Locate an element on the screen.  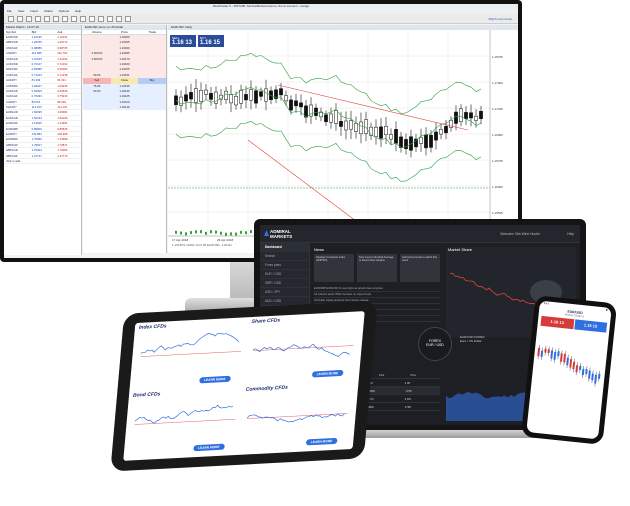
sidebar-item: GBP / USD is located at coordinates (284, 283).